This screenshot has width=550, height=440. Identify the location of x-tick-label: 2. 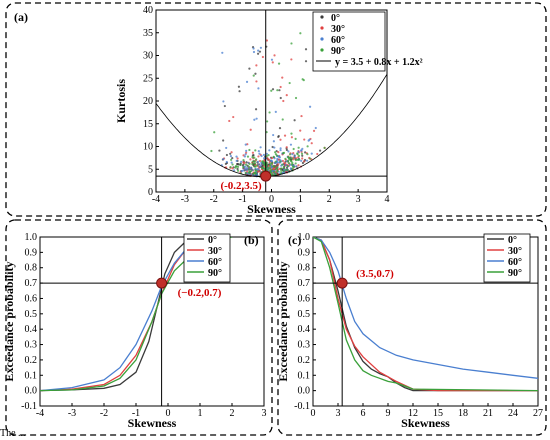
(329, 199).